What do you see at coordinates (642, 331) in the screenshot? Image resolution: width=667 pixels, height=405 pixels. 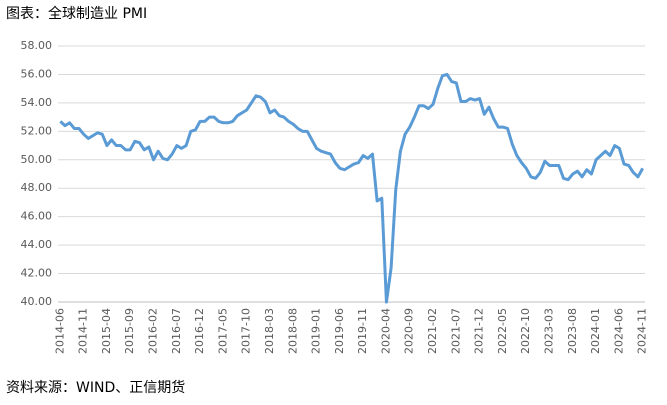 I see `x-tick-label: 2024-11` at bounding box center [642, 331].